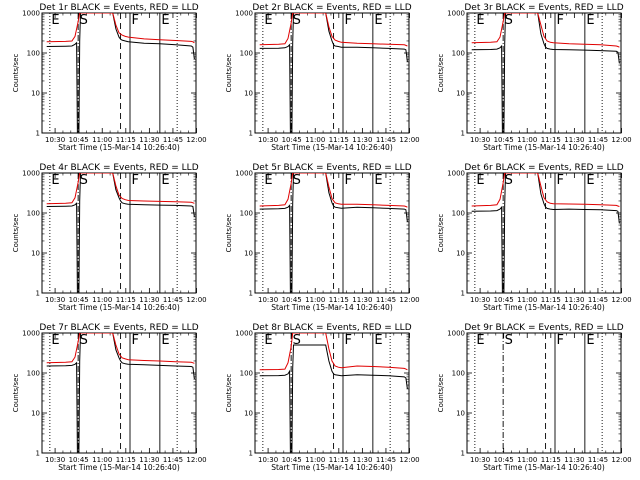  What do you see at coordinates (543, 8) in the screenshot?
I see `panel-title: Det 3r BLACK = Events, RED = LLD` at bounding box center [543, 8].